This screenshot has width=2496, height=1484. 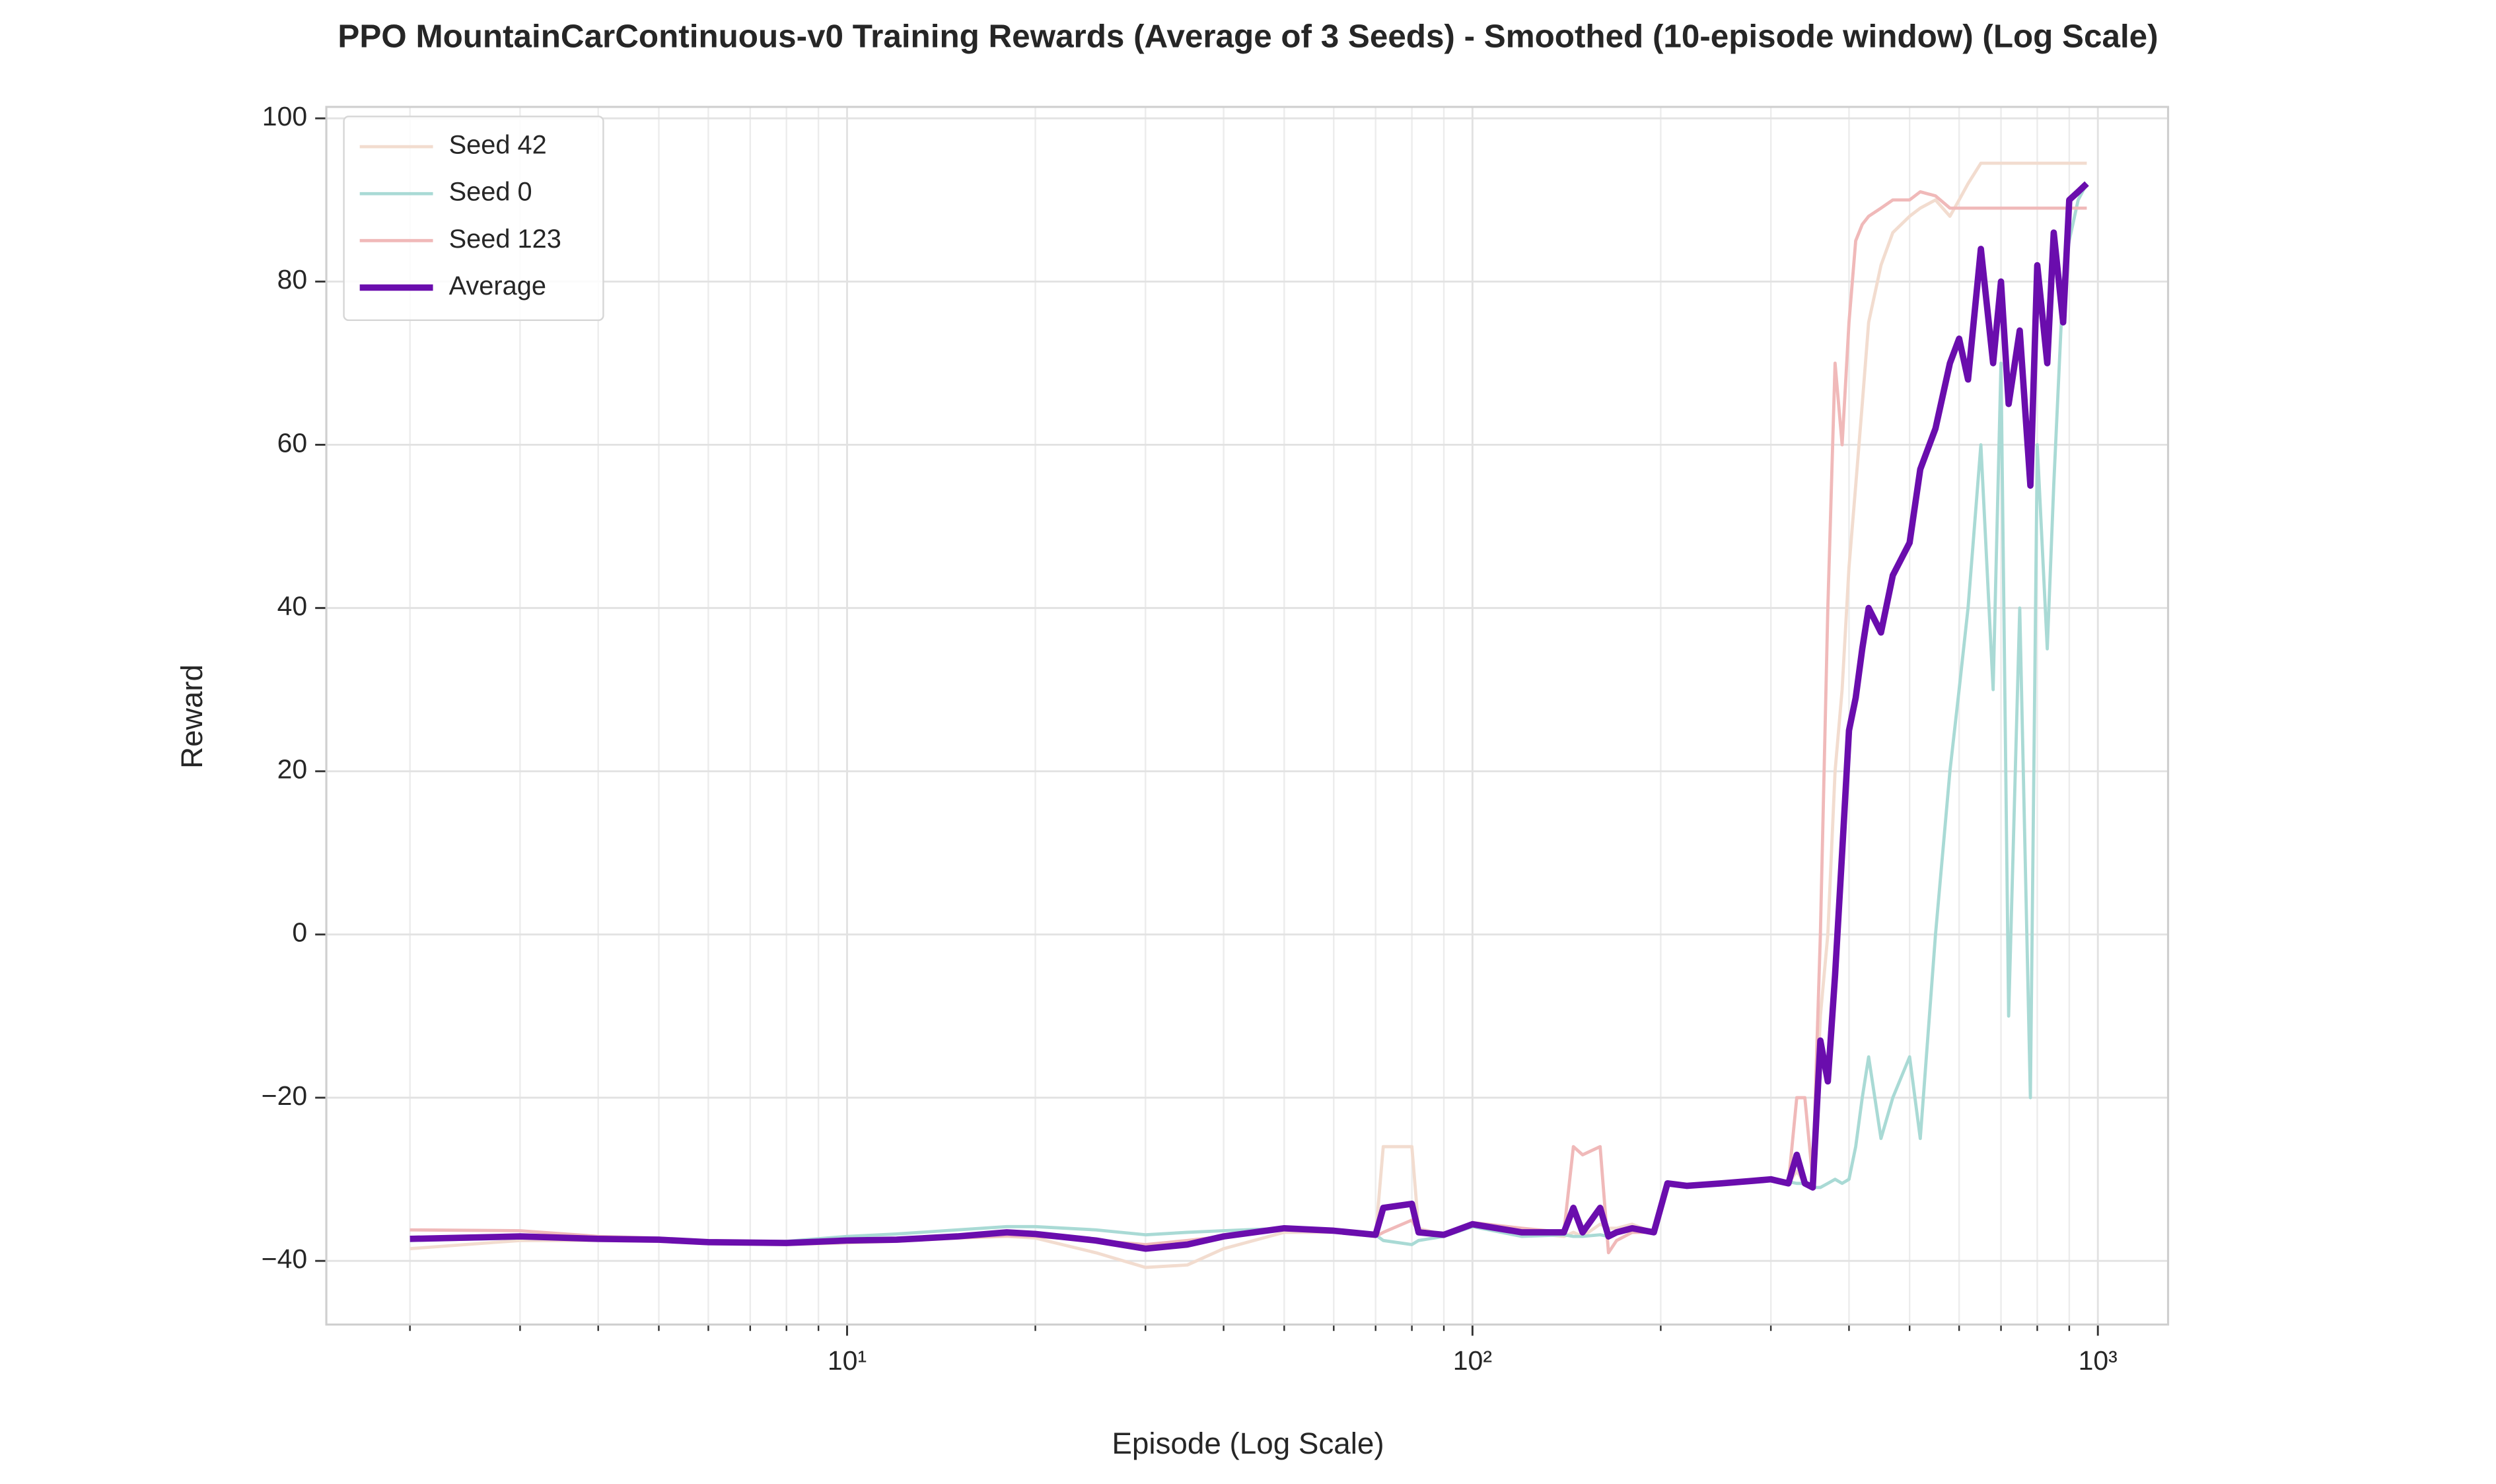 What do you see at coordinates (1248, 1443) in the screenshot?
I see `x-axis-label: Episode (Log Scale)` at bounding box center [1248, 1443].